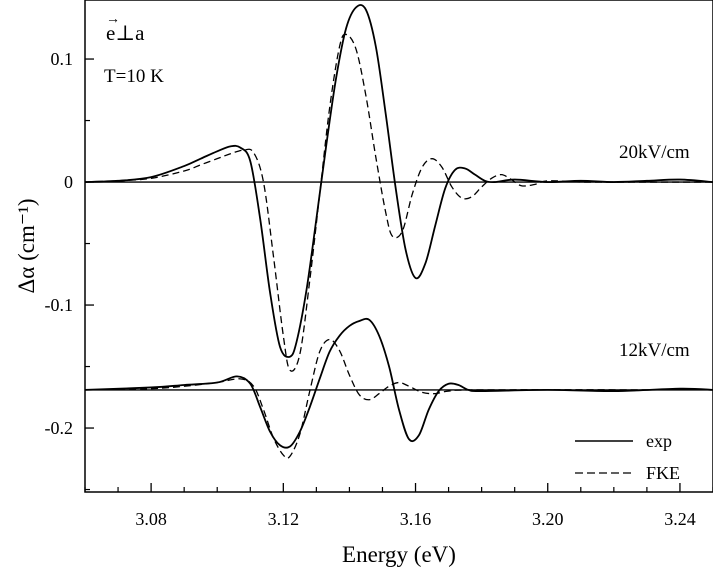 Image resolution: width=713 pixels, height=575 pixels. Describe the element at coordinates (663, 473) in the screenshot. I see `legend-label-fke: FKE` at that location.